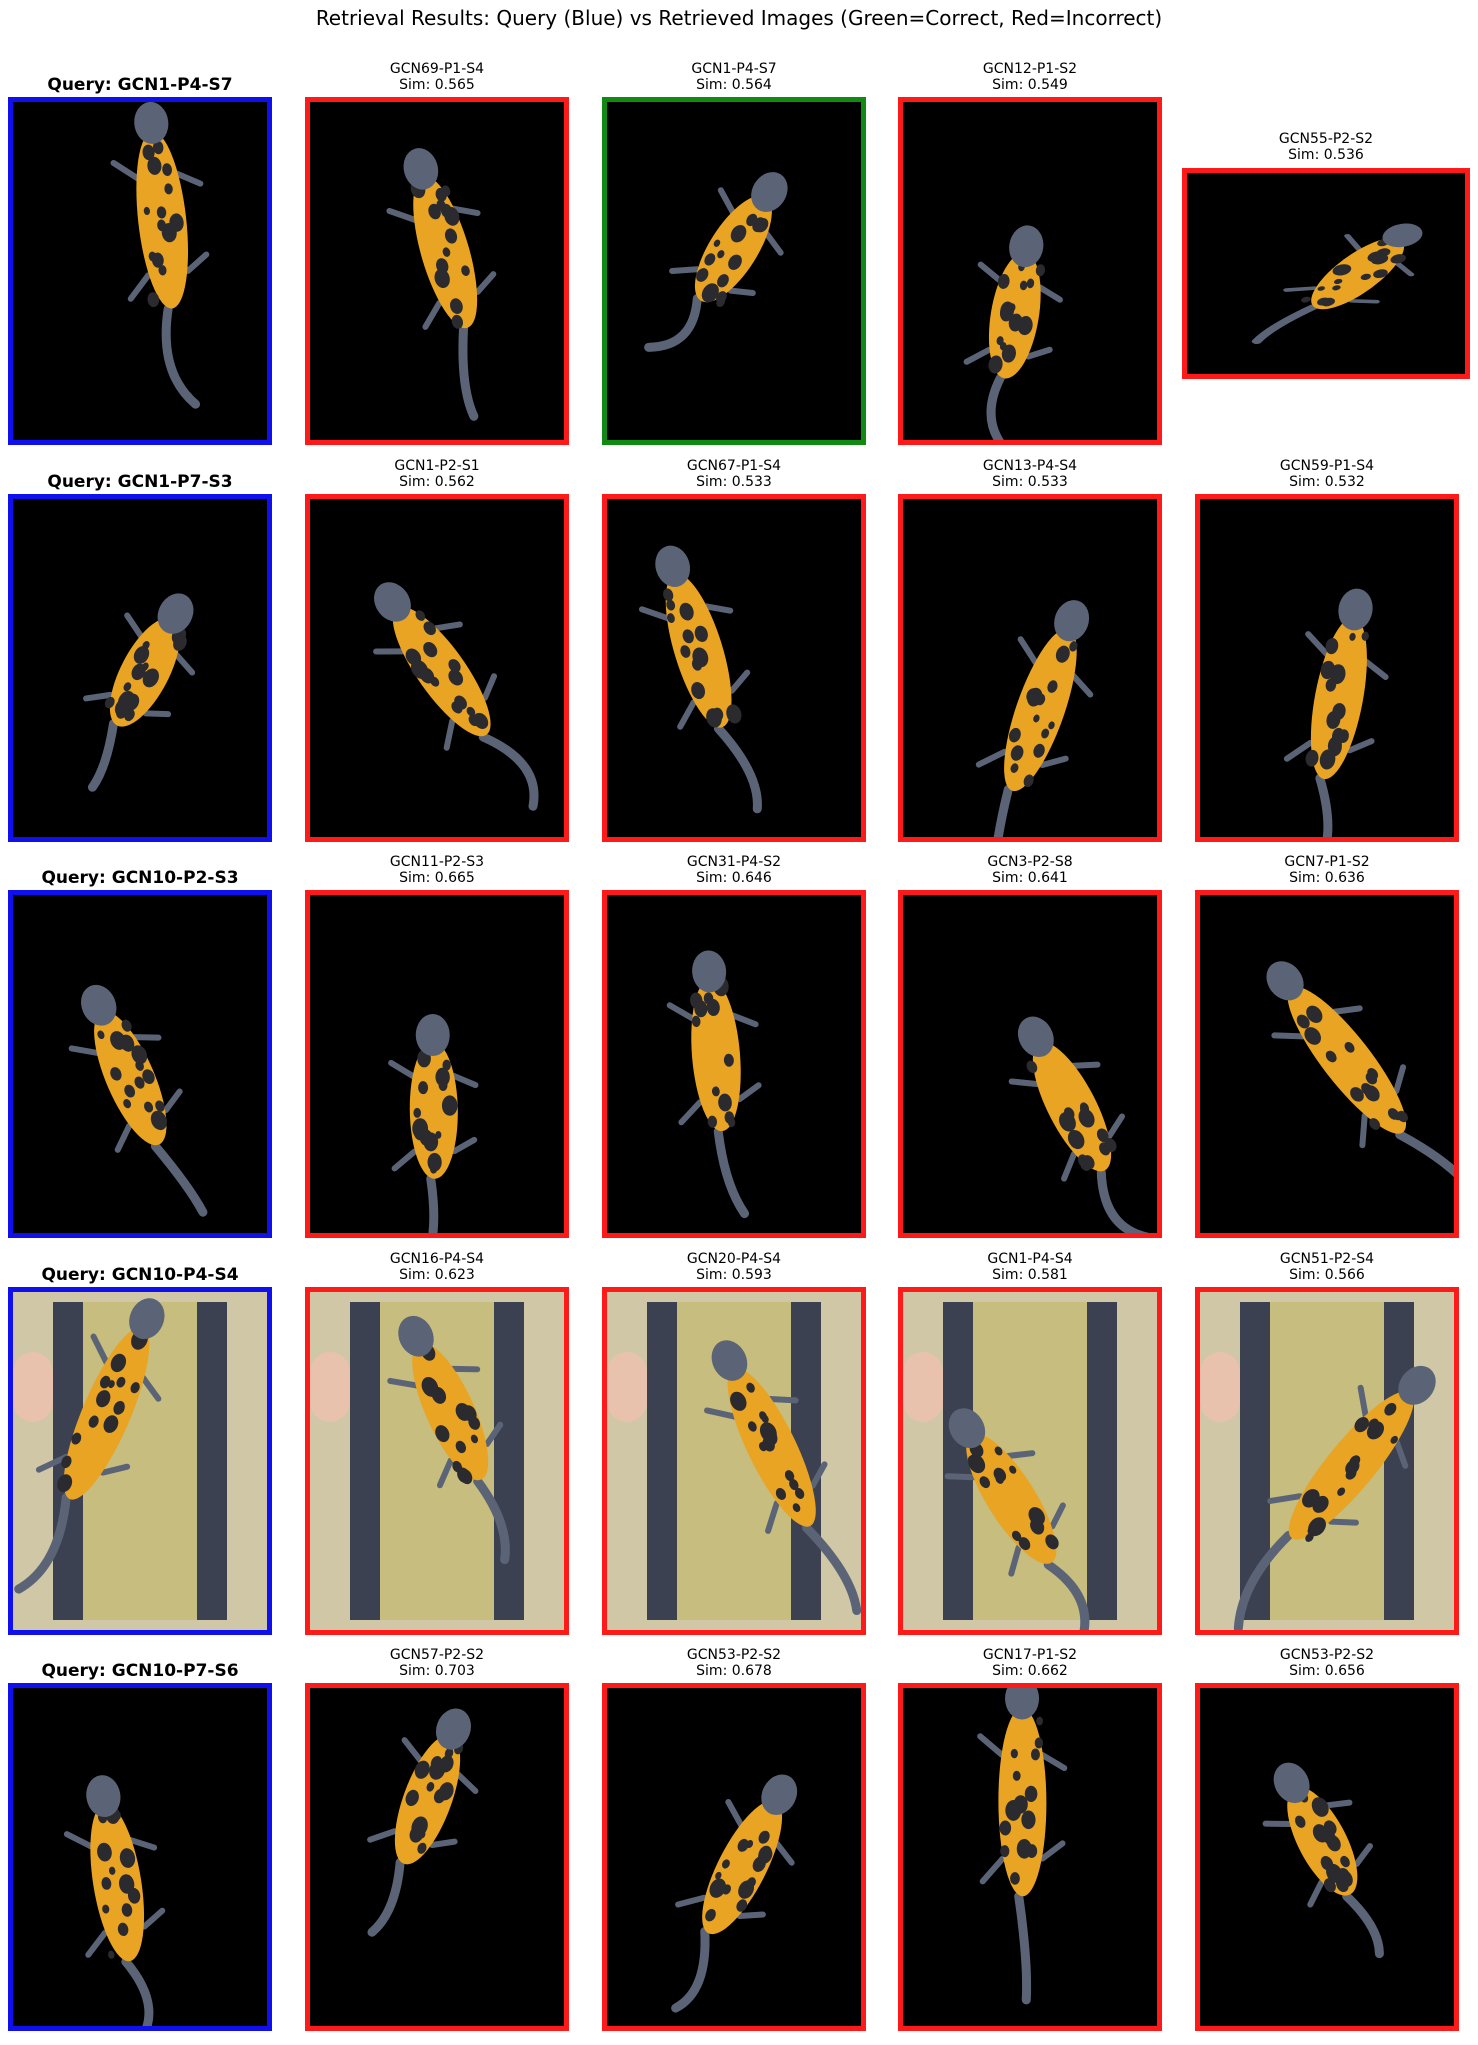 The width and height of the screenshot is (1478, 2045). I want to click on retrieved-caption: GCN1-P2-S1 Sim: 0.562, so click(437, 474).